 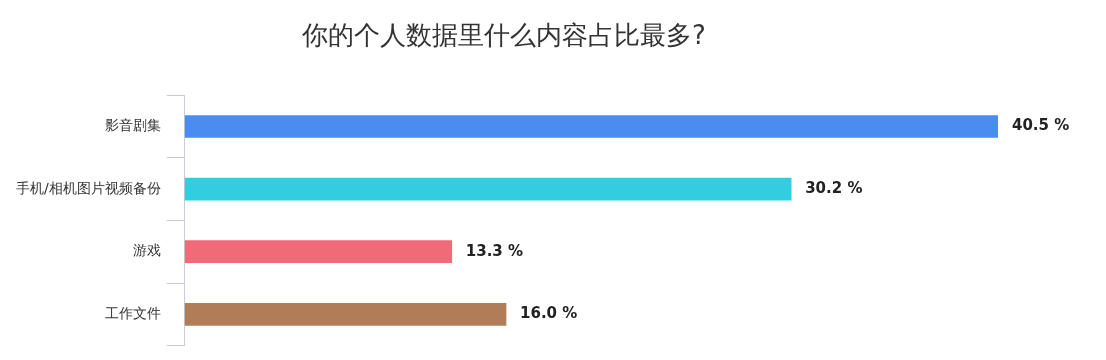 What do you see at coordinates (1041, 125) in the screenshot?
I see `data-label: 40.5 %` at bounding box center [1041, 125].